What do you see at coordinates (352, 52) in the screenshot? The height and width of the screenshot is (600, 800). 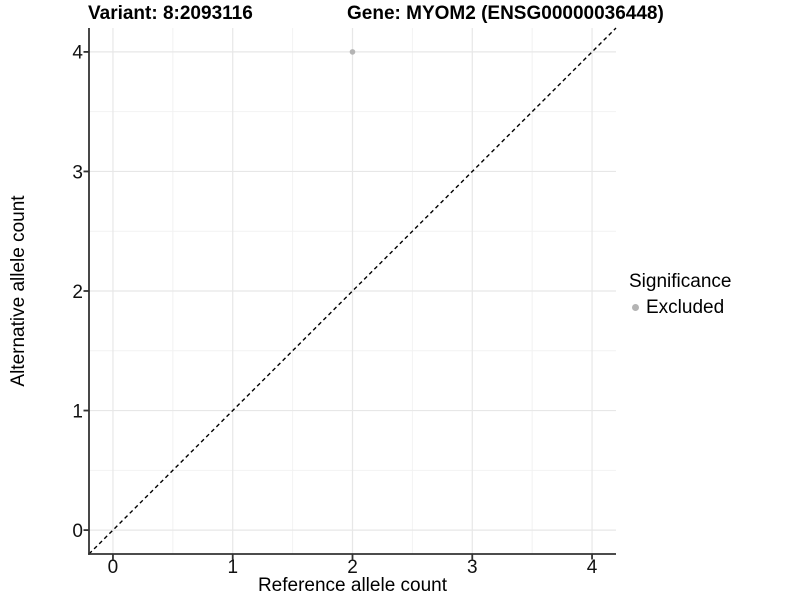 I see `data-point` at bounding box center [352, 52].